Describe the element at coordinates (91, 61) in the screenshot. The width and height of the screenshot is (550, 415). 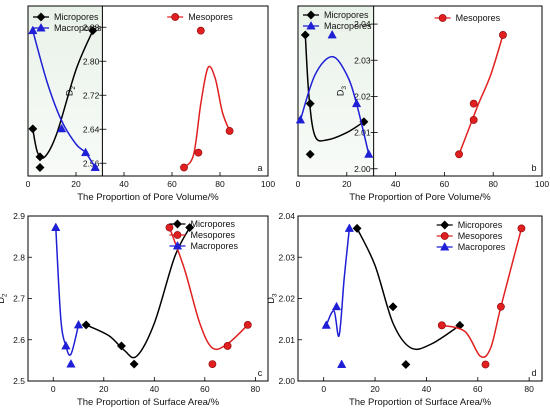
I see `y-tick-label: 2.80` at that location.